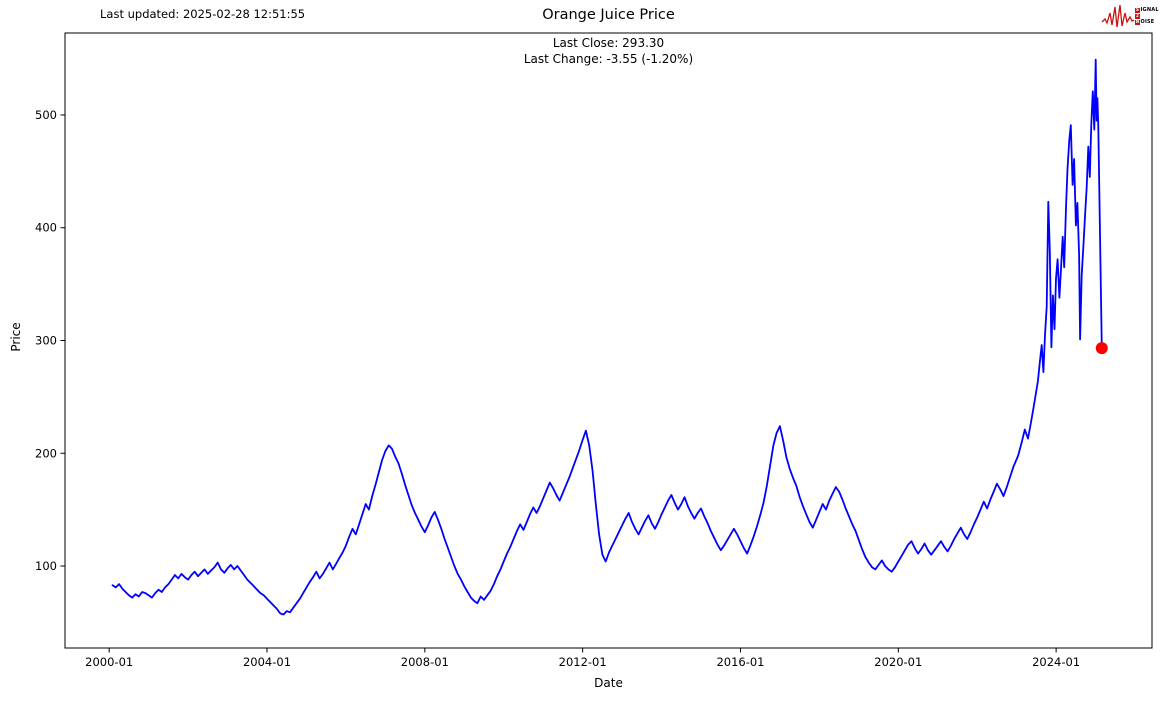 The width and height of the screenshot is (1160, 701). Describe the element at coordinates (1101, 348) in the screenshot. I see `last-close-marker` at that location.